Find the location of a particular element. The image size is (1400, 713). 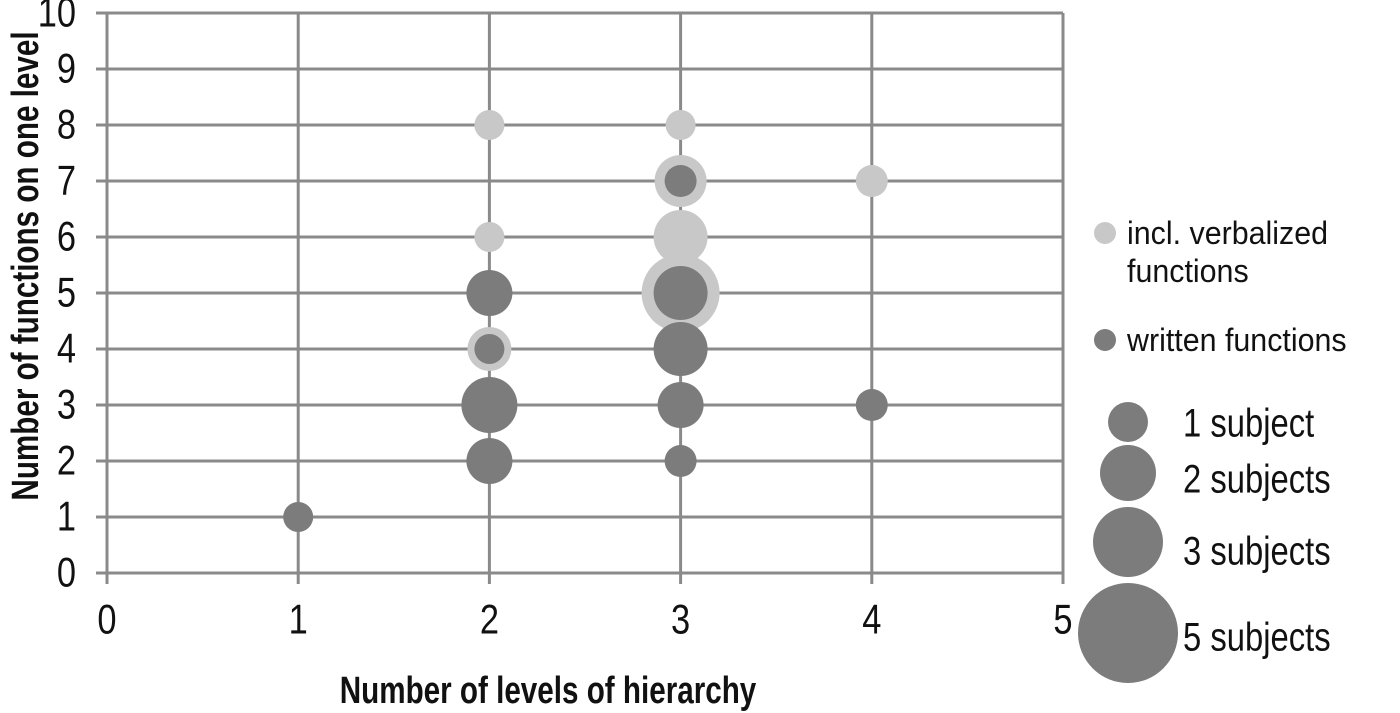

size-legend-label: 3 subjects is located at coordinates (1257, 551).